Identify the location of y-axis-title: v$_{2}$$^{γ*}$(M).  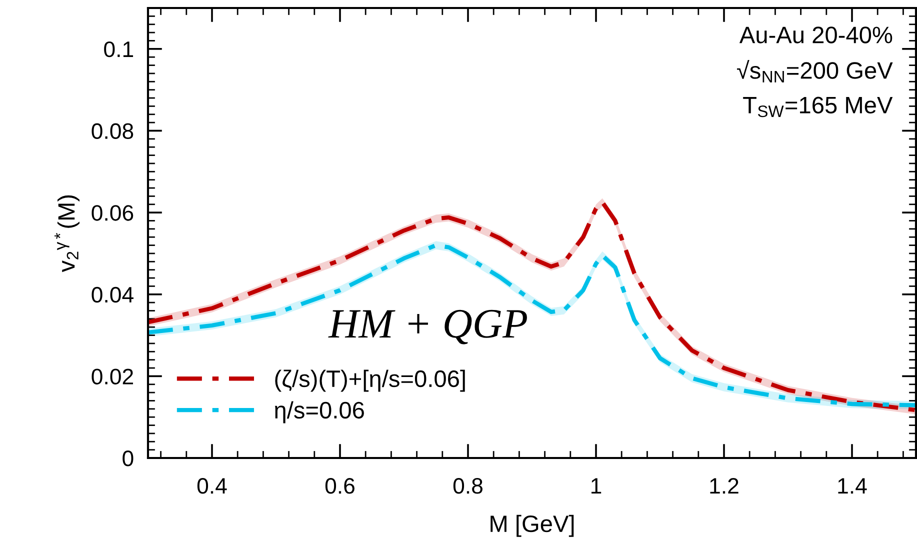
(67, 233).